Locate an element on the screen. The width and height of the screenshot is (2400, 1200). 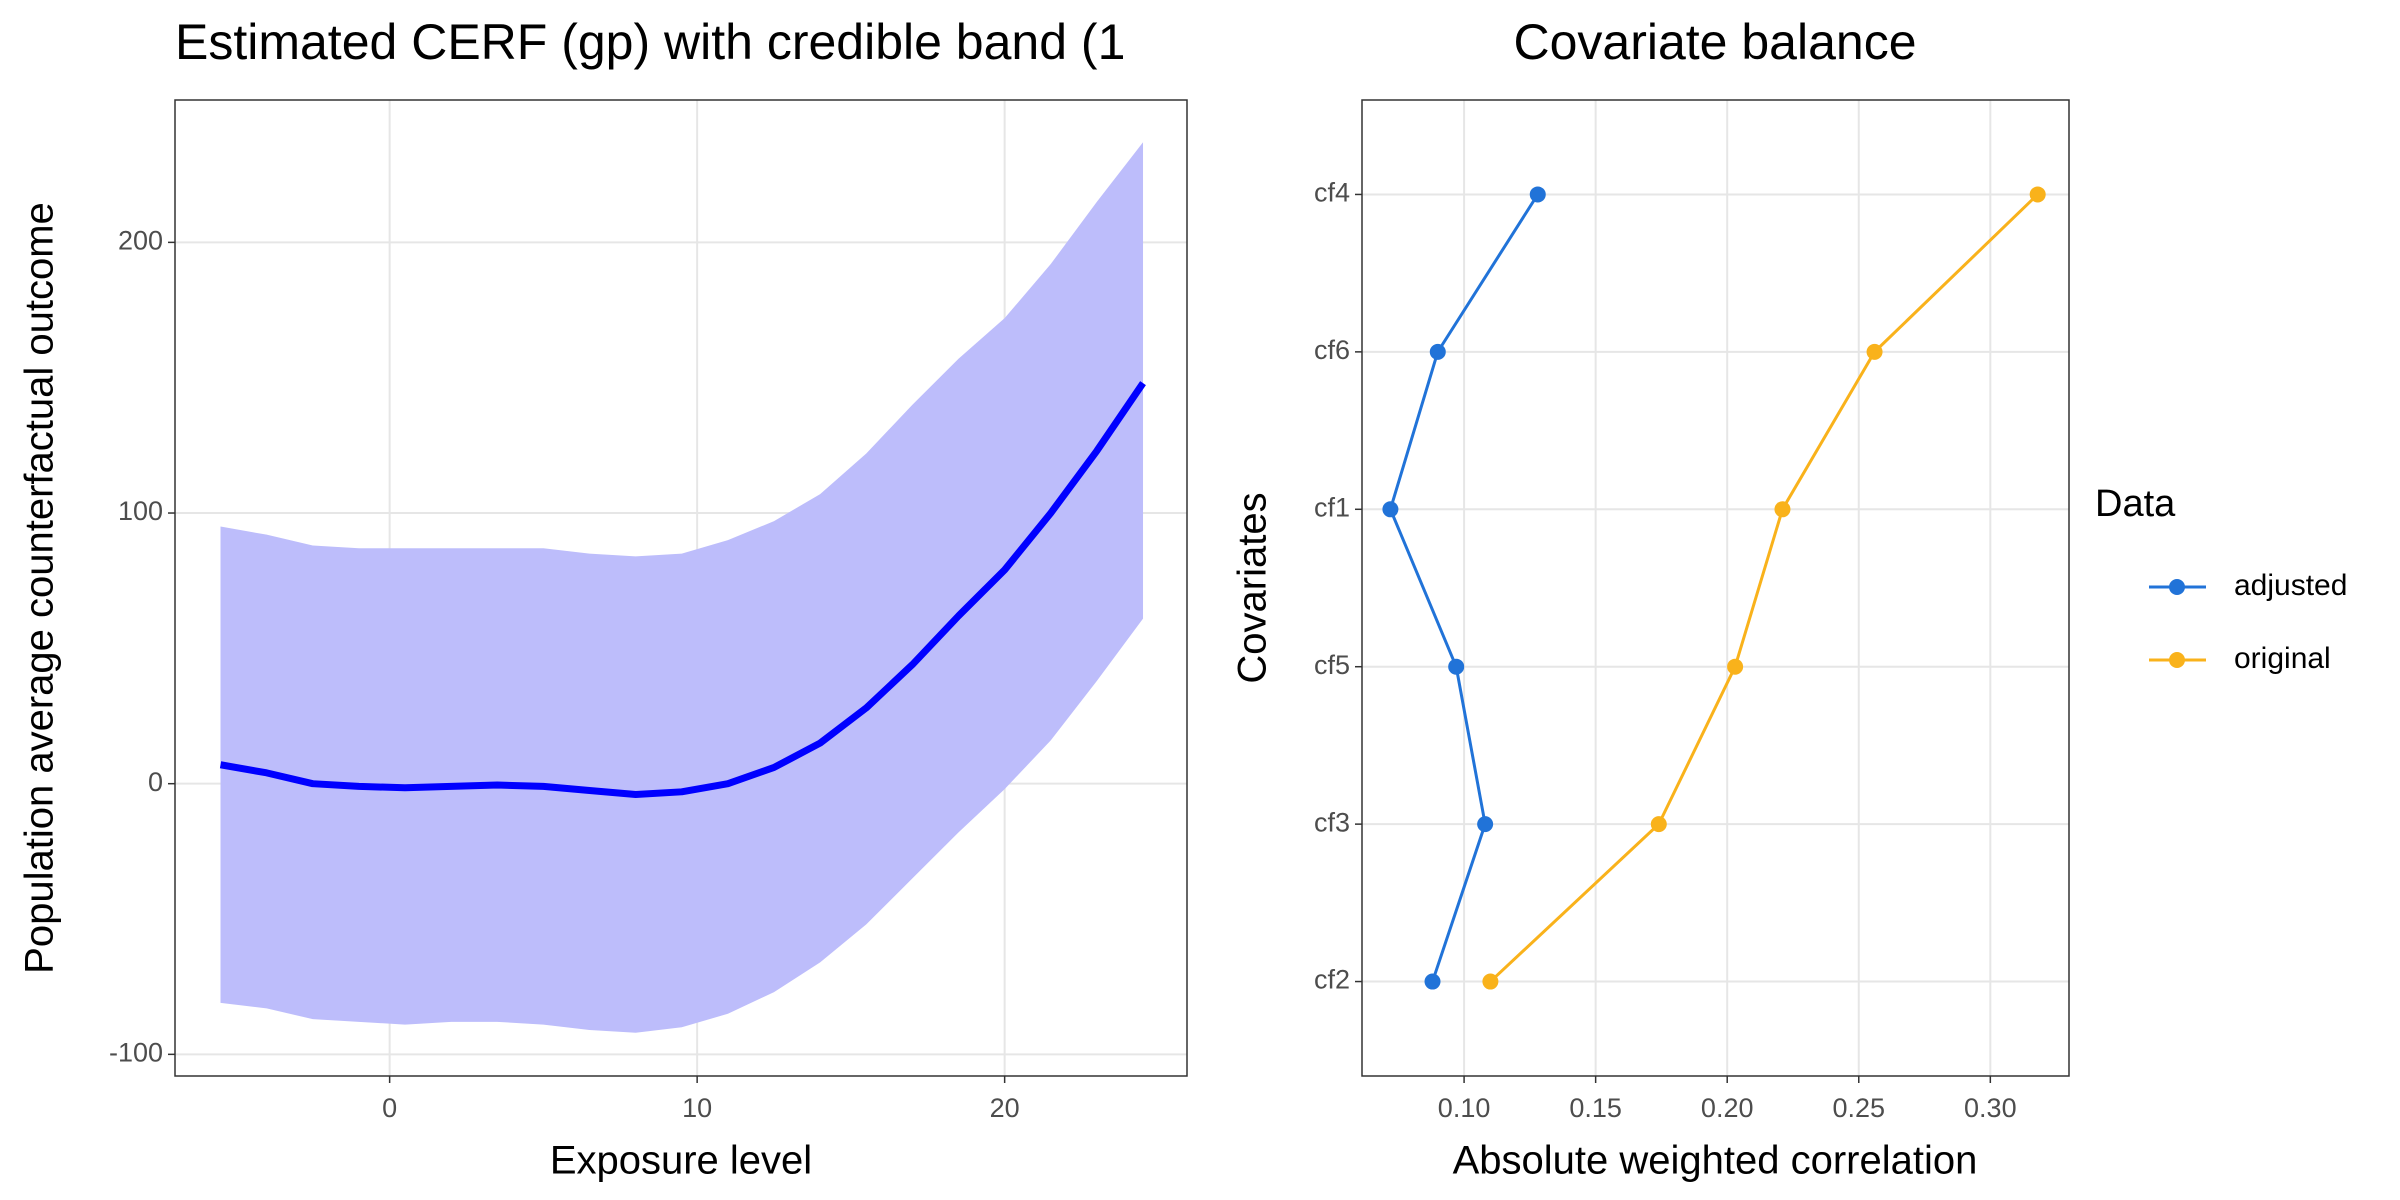
y-tick-label: cf6 is located at coordinates (1332, 350).